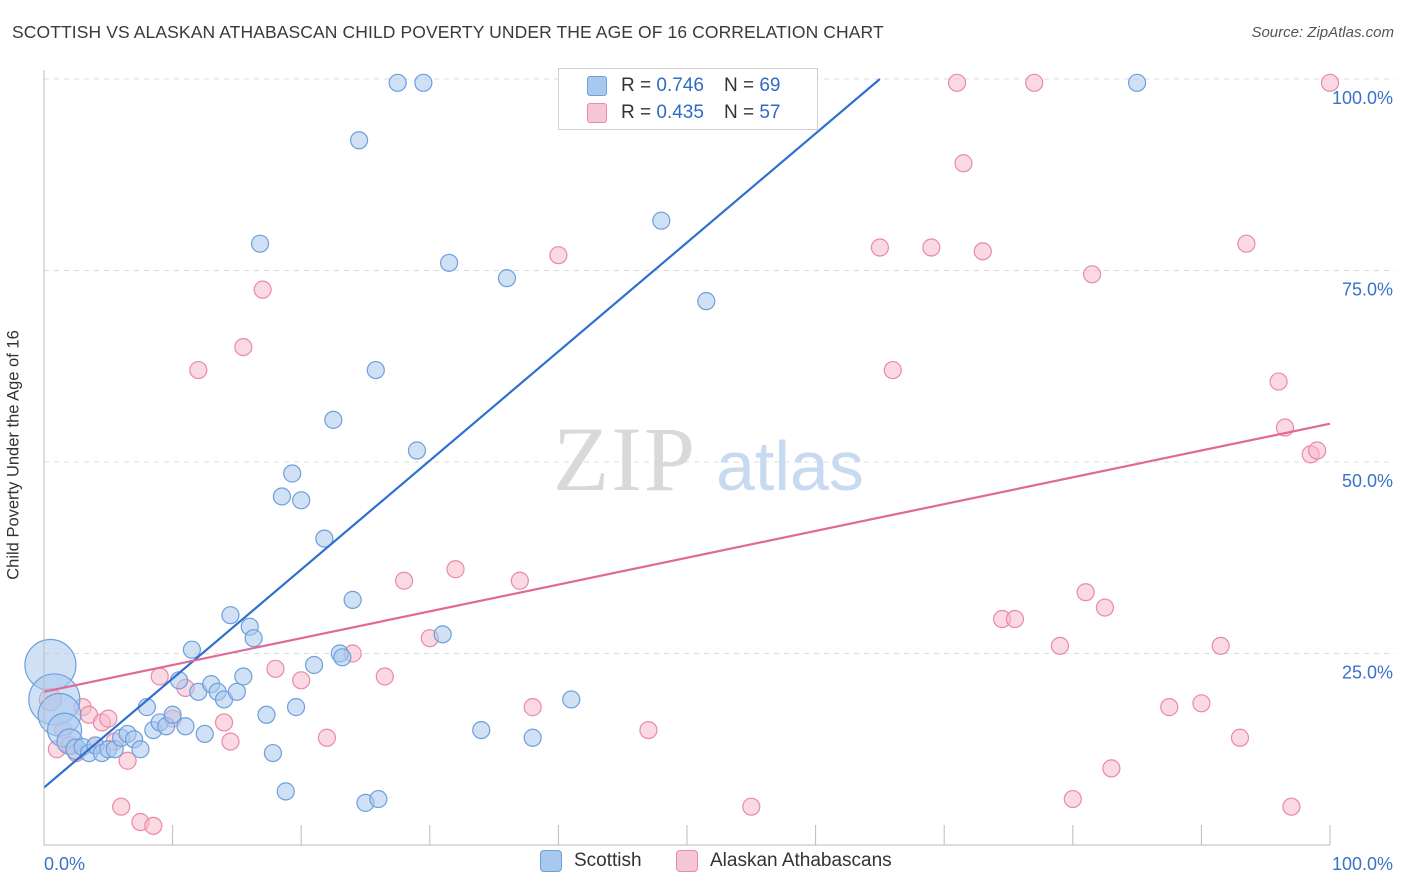  Describe the element at coordinates (708, 459) in the screenshot. I see `watermark: ZIP atlas` at that location.